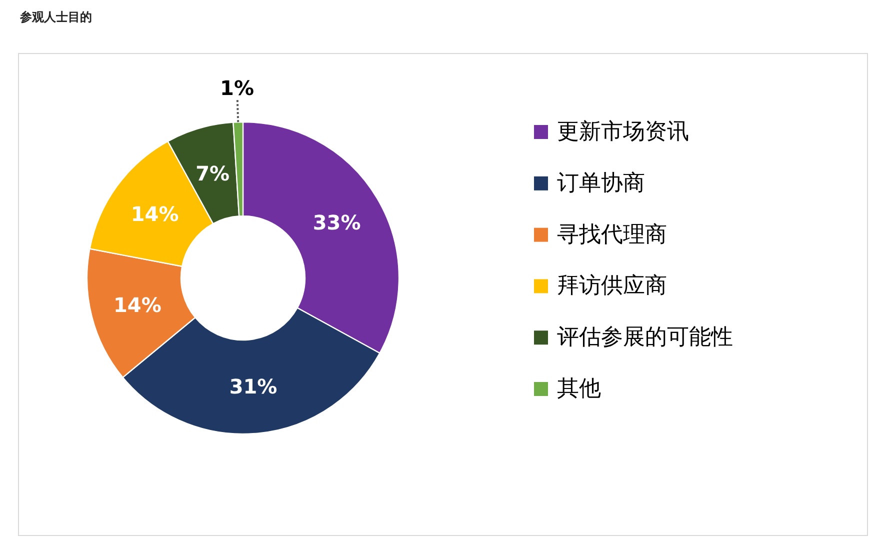 Image resolution: width=881 pixels, height=551 pixels. I want to click on legend-label: 评估参展的可能性, so click(645, 337).